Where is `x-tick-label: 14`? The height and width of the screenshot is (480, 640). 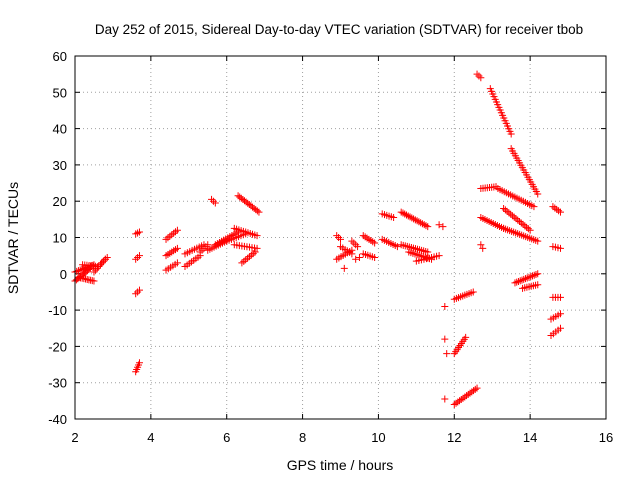
x-tick-label: 14 is located at coordinates (530, 437).